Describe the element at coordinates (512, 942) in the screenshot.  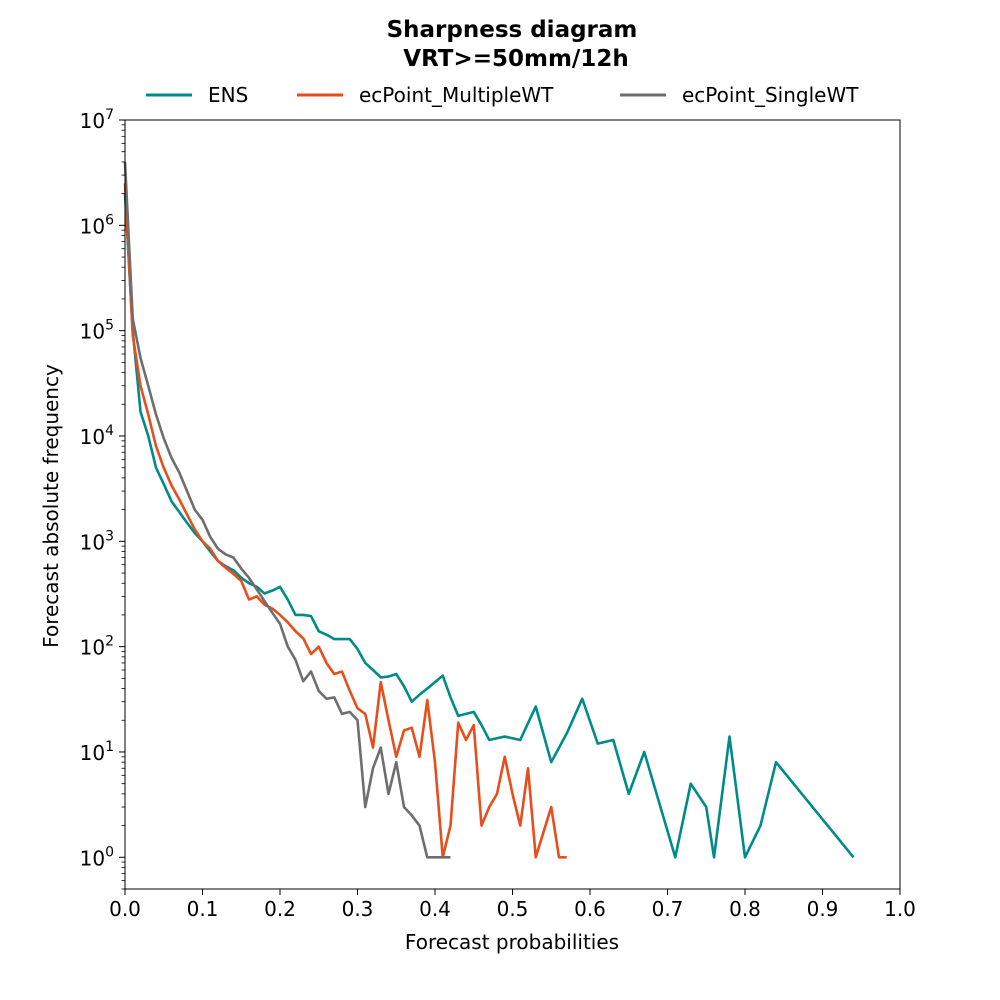
I see `x-axis-label: Forecast probabilities` at that location.